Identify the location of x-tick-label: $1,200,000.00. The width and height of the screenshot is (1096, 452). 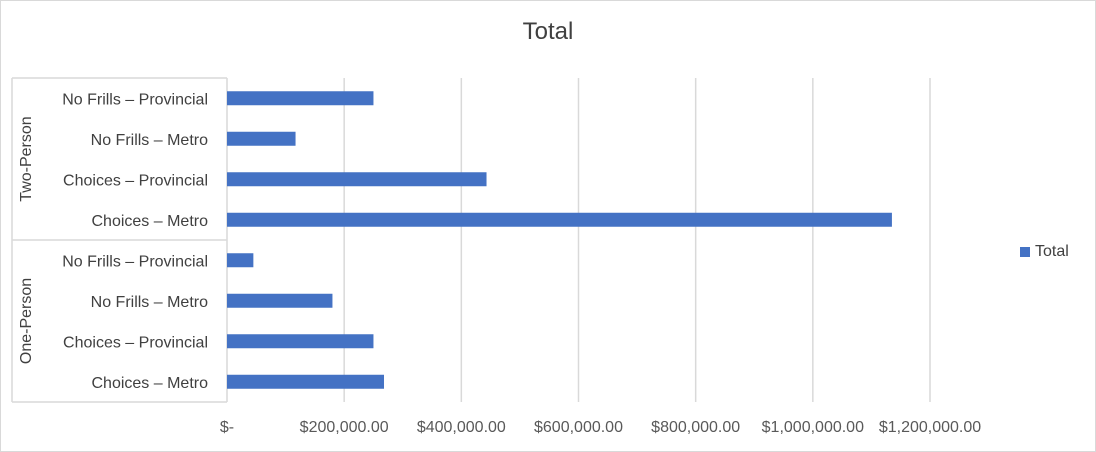
(930, 427).